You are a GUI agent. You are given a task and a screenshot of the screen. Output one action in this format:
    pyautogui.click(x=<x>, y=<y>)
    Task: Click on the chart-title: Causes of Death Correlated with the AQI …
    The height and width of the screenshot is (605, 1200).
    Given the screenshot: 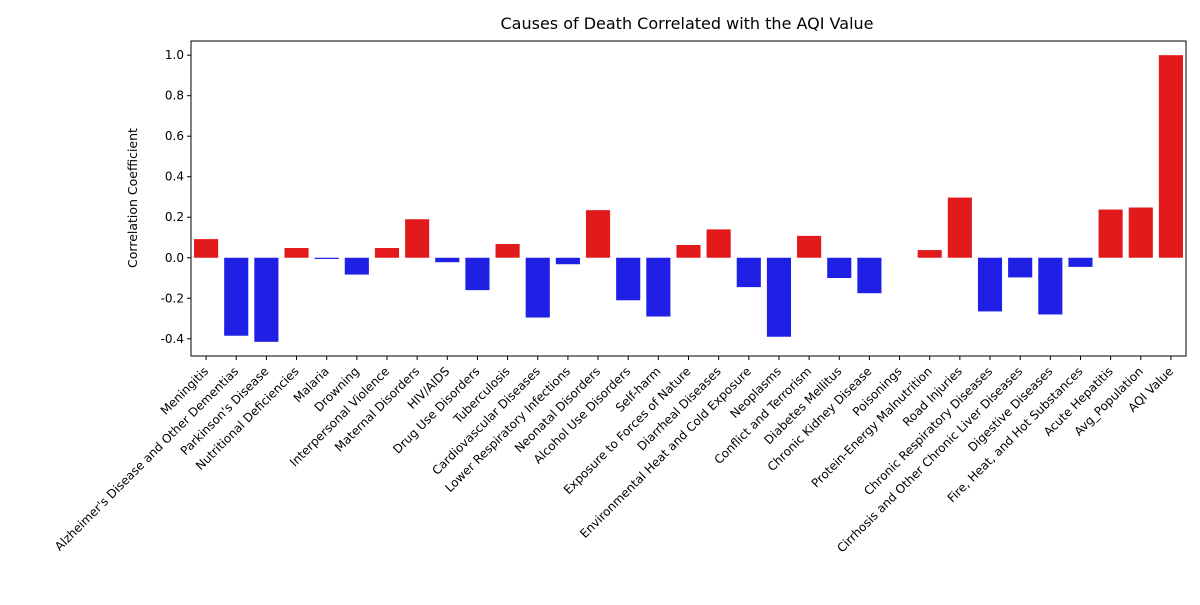 What is the action you would take?
    pyautogui.click(x=686, y=23)
    